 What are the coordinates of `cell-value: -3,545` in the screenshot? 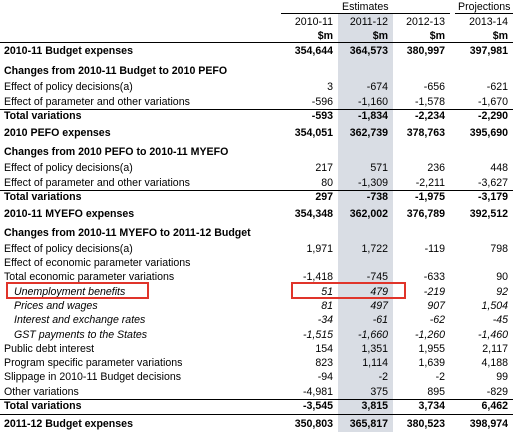 It's located at (317, 406).